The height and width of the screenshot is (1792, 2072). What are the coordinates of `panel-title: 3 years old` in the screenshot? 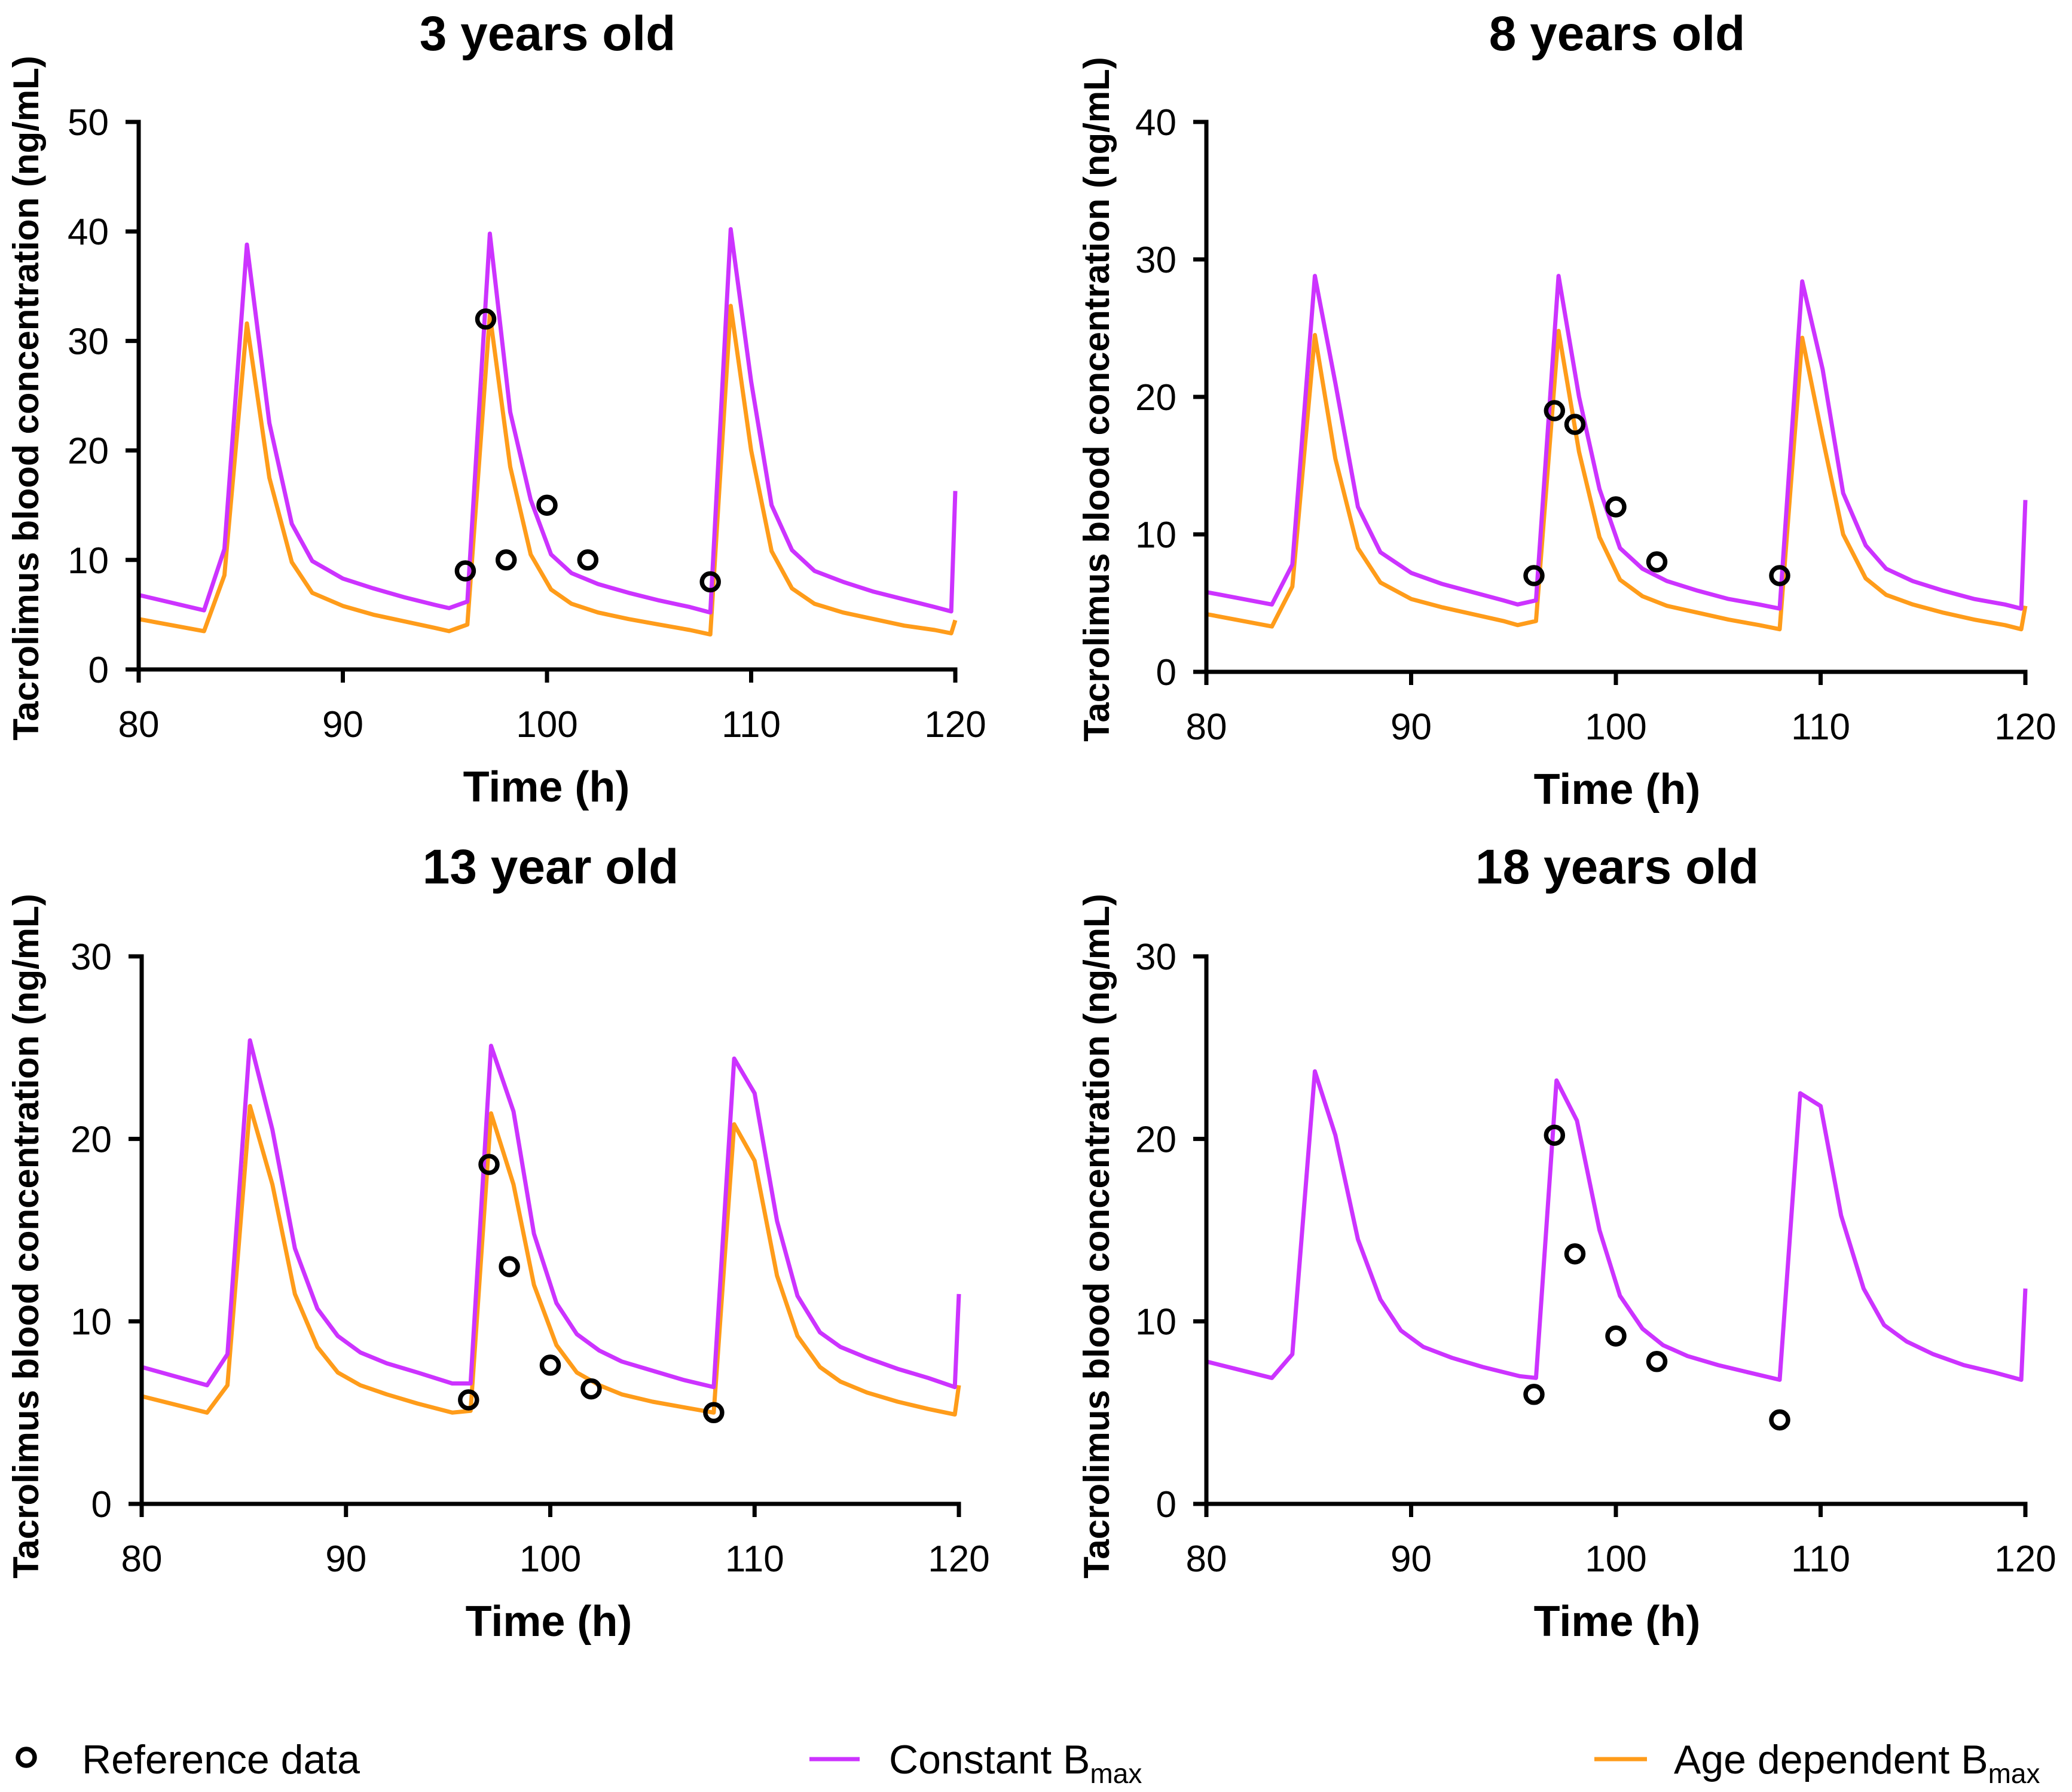 It's located at (548, 34).